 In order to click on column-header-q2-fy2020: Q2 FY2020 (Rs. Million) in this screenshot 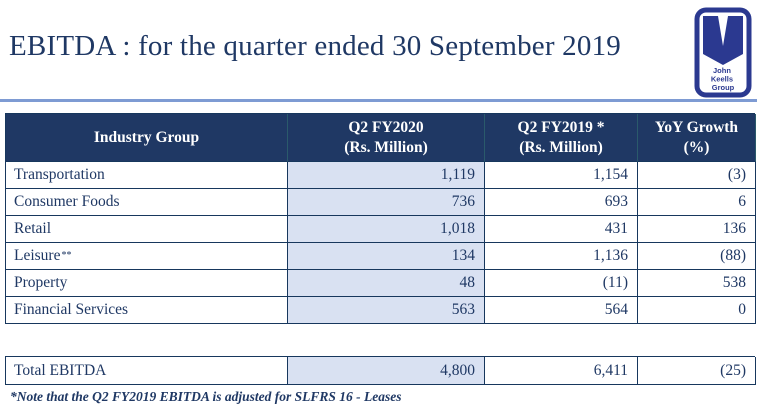, I will do `click(386, 138)`.